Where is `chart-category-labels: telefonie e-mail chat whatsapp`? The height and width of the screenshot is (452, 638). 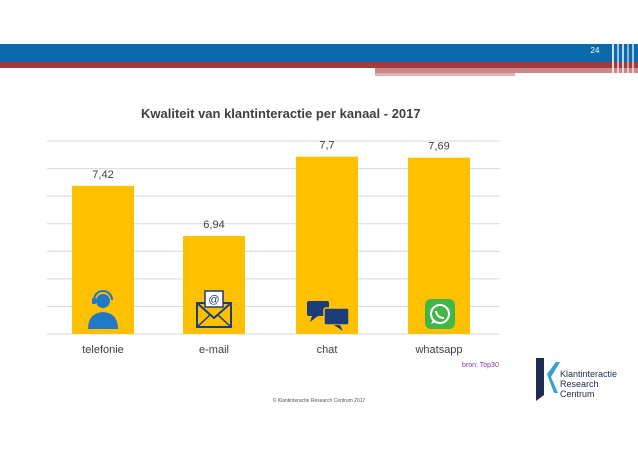
chart-category-labels: telefonie e-mail chat whatsapp is located at coordinates (272, 350).